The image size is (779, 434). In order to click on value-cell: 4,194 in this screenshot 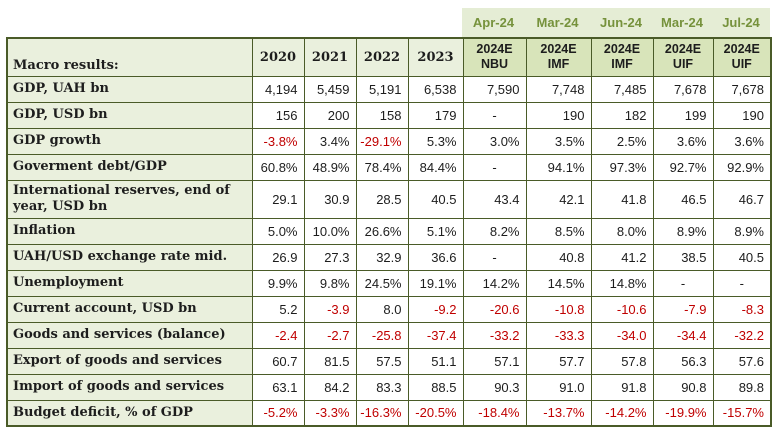, I will do `click(278, 89)`.